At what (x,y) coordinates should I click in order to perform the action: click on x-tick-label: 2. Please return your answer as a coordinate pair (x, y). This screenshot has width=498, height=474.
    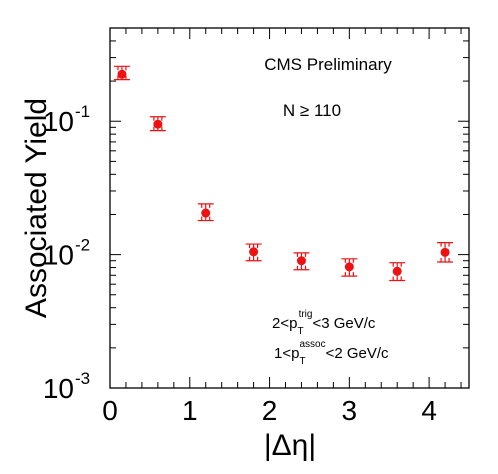
    Looking at the image, I should click on (270, 410).